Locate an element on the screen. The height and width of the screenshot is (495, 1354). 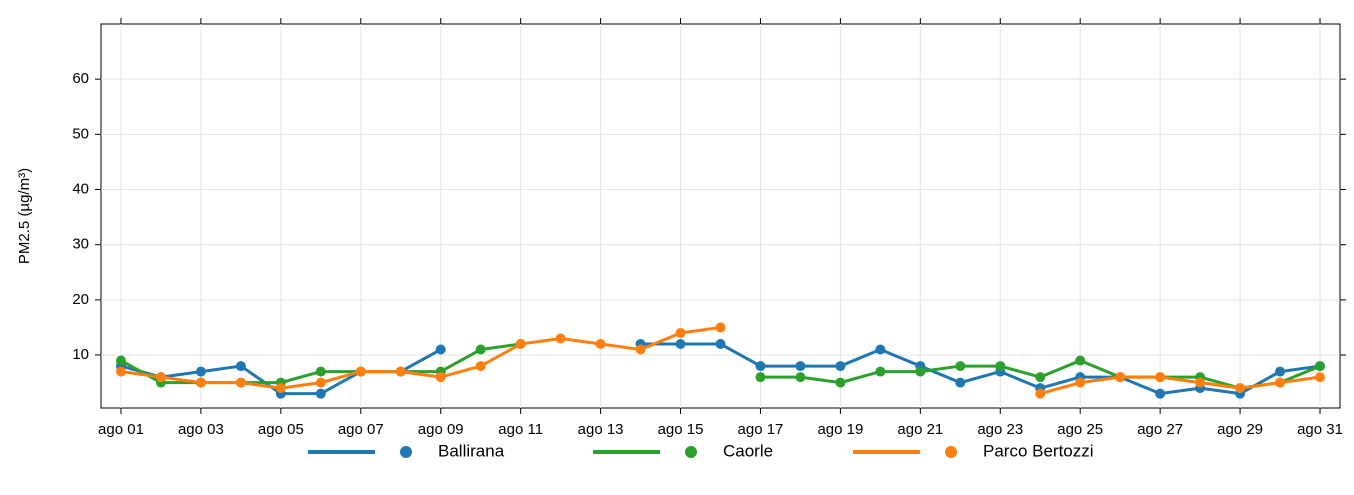
y-tick-label: 50 is located at coordinates (80, 133).